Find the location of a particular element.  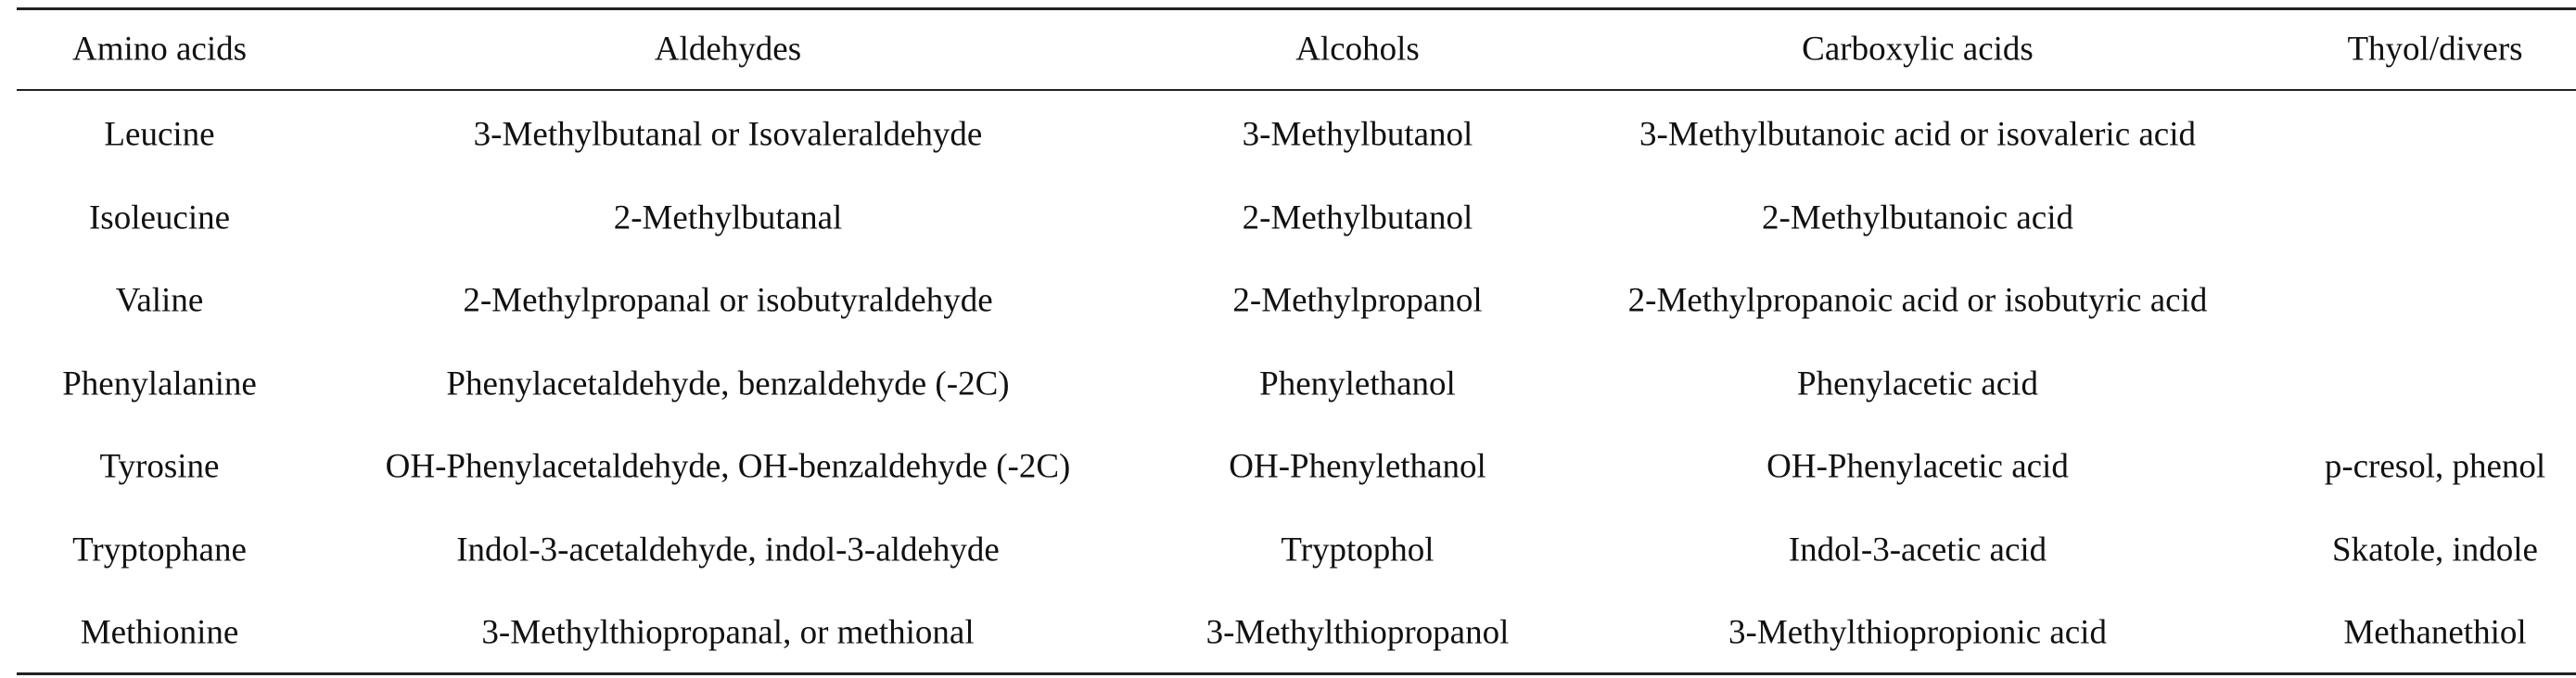

table-cell: 3-Methylbutanoic acid or isovaleric acid is located at coordinates (1918, 134).